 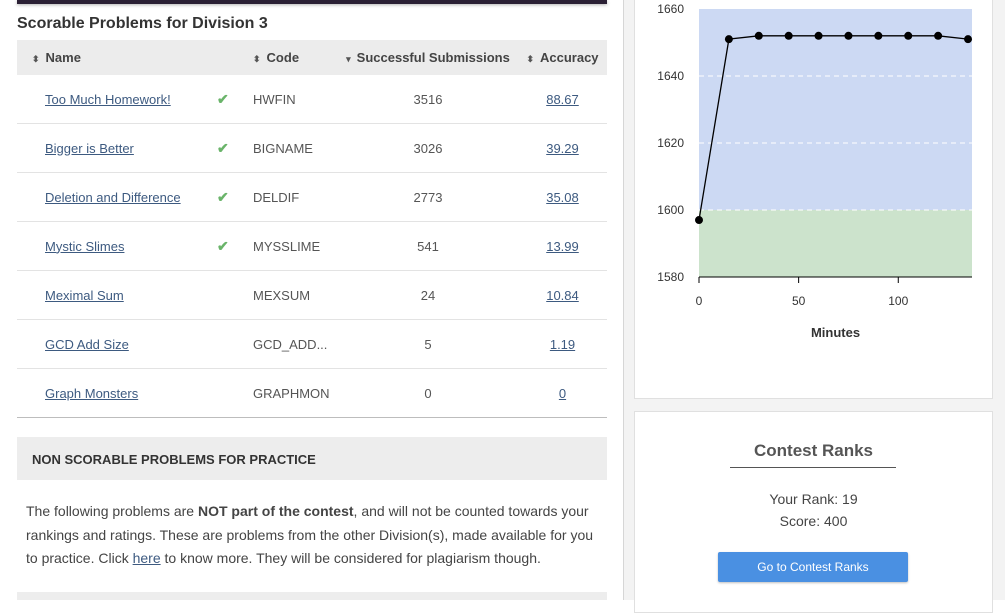 I want to click on problem-name-cell: Too Much Homework!, so click(x=117, y=99).